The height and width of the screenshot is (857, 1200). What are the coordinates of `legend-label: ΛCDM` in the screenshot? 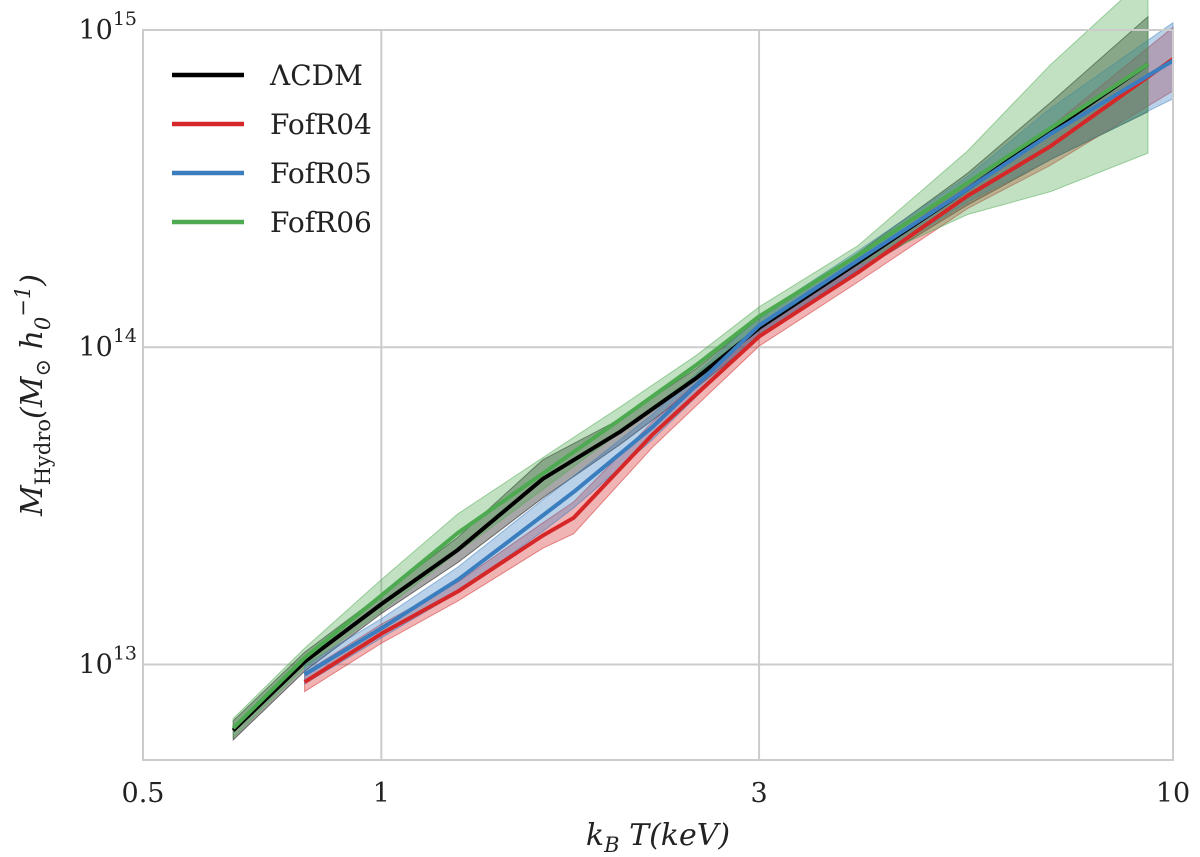 It's located at (316, 75).